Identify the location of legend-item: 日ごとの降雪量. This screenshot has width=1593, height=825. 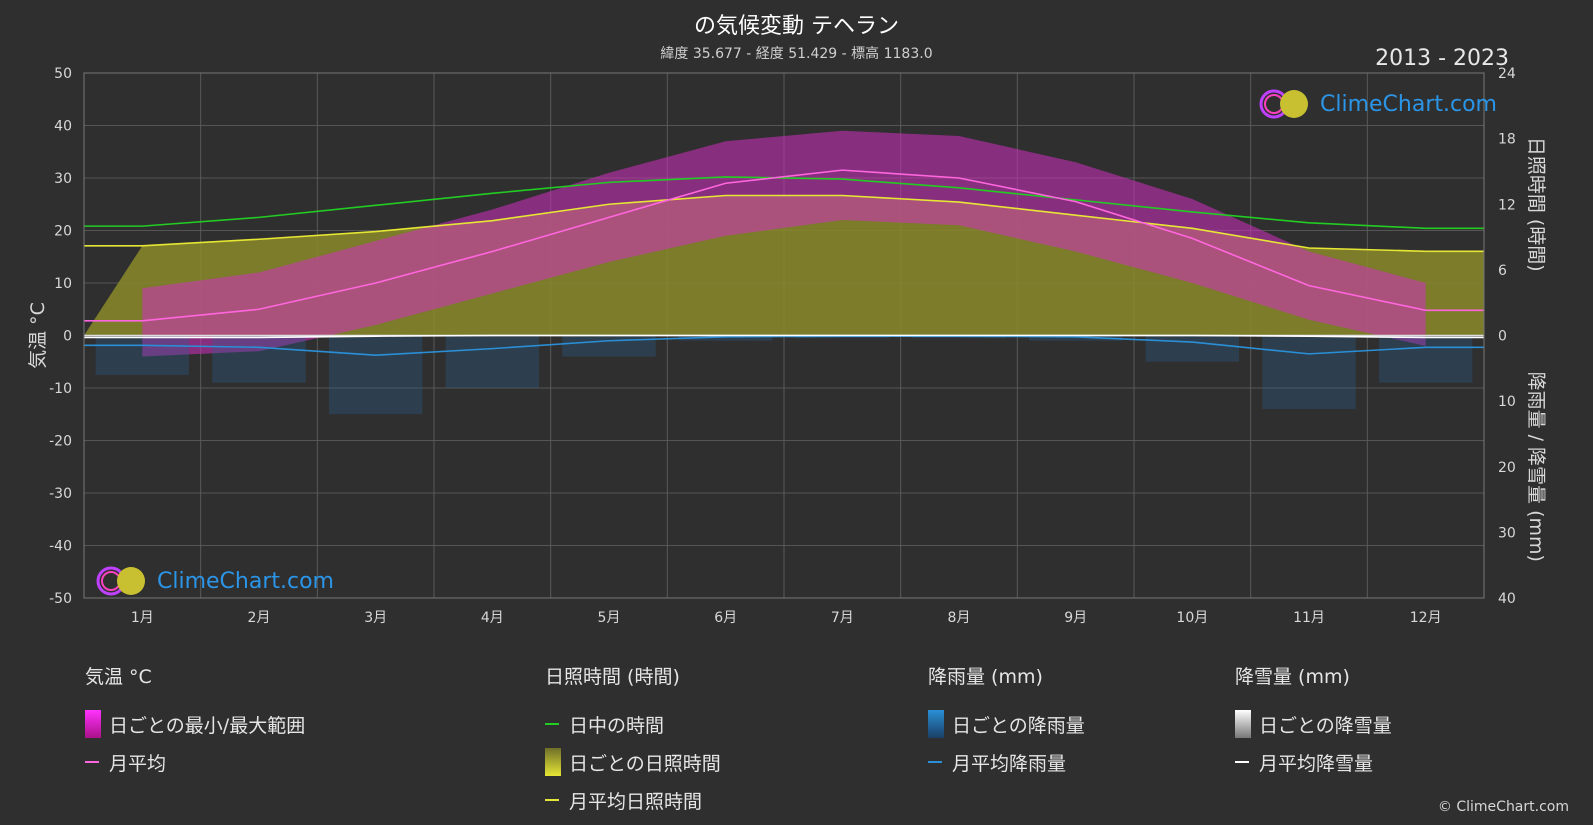
(1313, 724).